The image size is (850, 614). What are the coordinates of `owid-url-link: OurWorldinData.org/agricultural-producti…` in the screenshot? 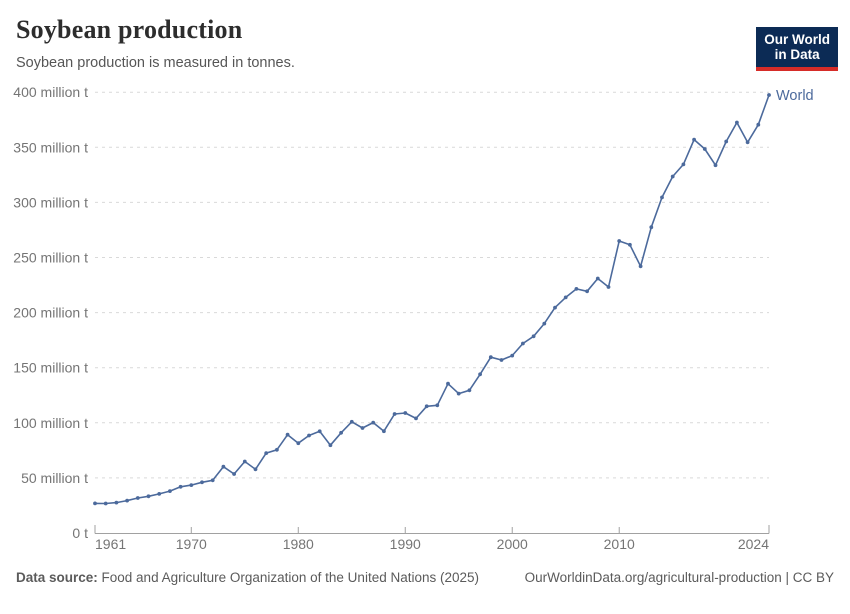 It's located at (679, 577).